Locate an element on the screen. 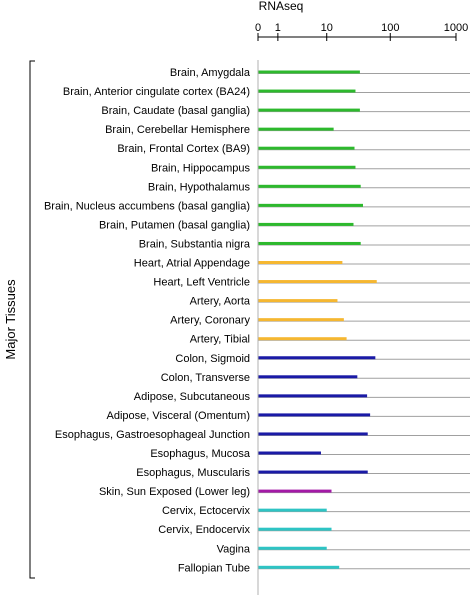 The image size is (474, 612). category-row: Colon, Sigmoid is located at coordinates (322, 359).